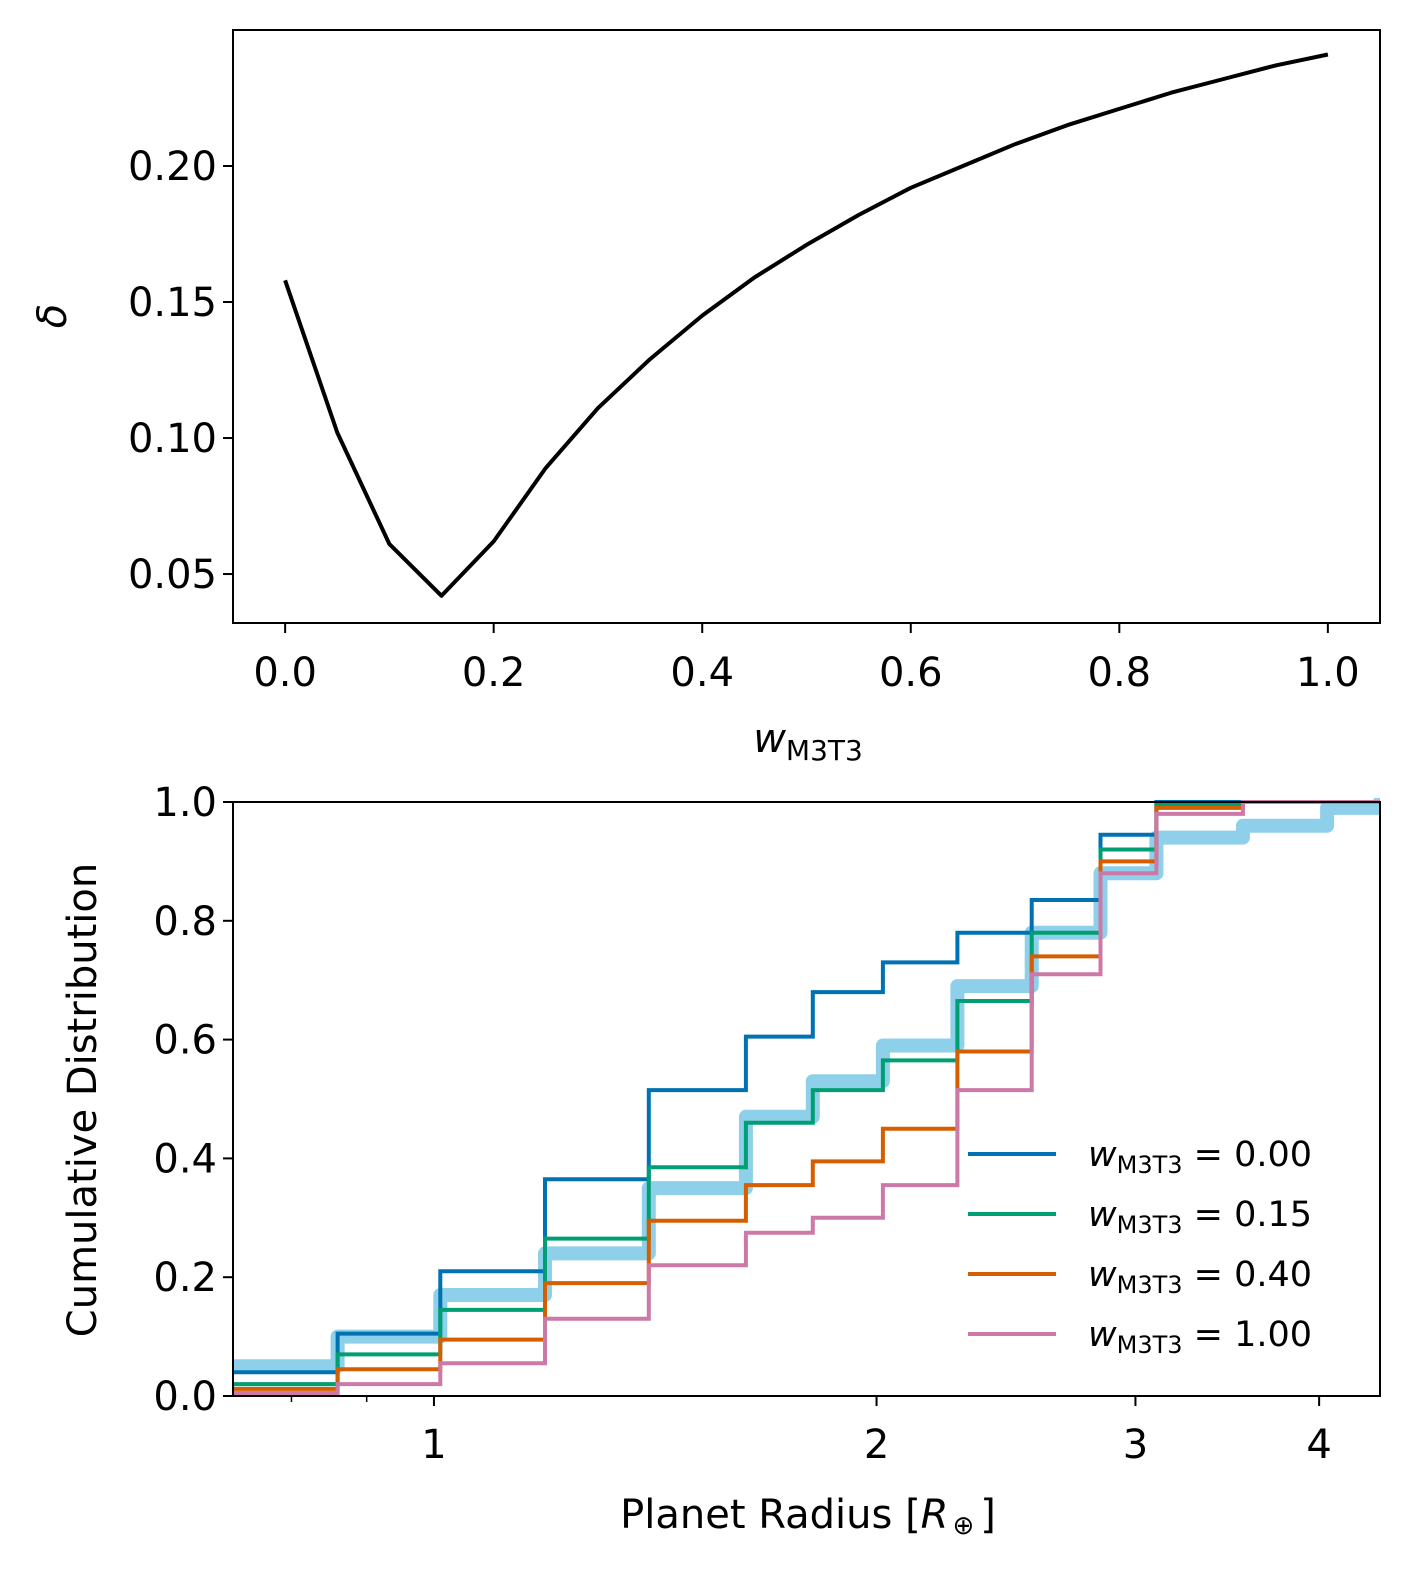 The width and height of the screenshot is (1427, 1590). I want to click on bottom-x-tick-label: 3, so click(1135, 1445).